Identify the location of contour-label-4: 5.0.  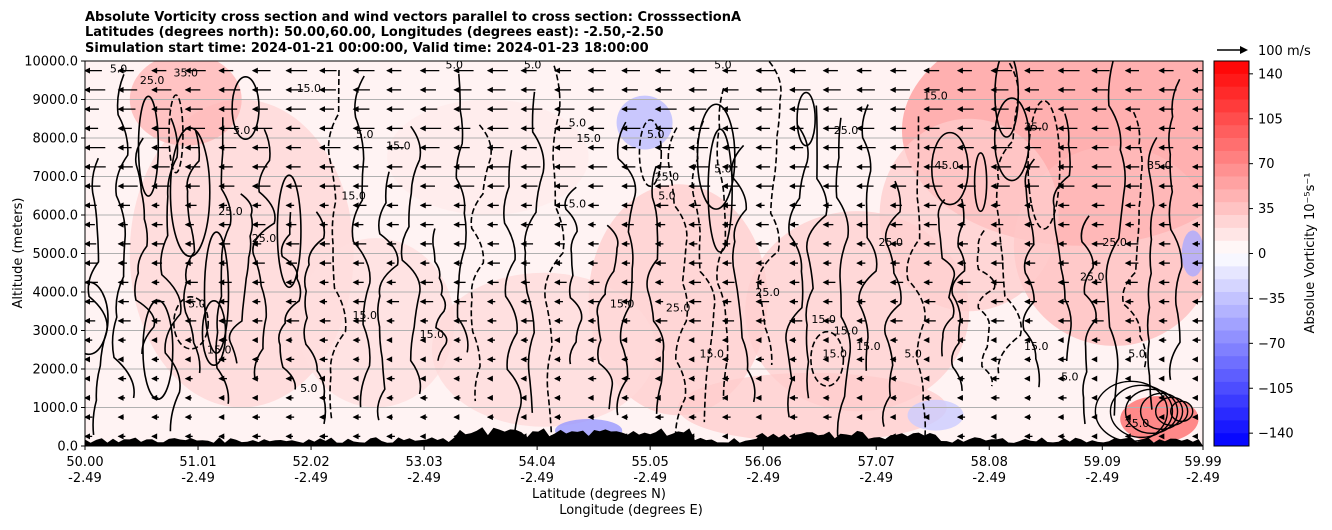
(242, 130).